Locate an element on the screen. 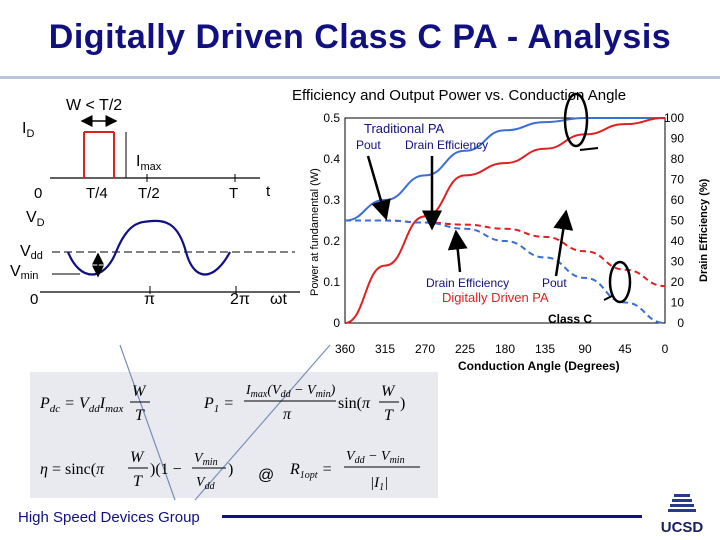  y2-tick-labels: 0 10 20 30 40 50 60 70 80 90 100 is located at coordinates (674, 220).